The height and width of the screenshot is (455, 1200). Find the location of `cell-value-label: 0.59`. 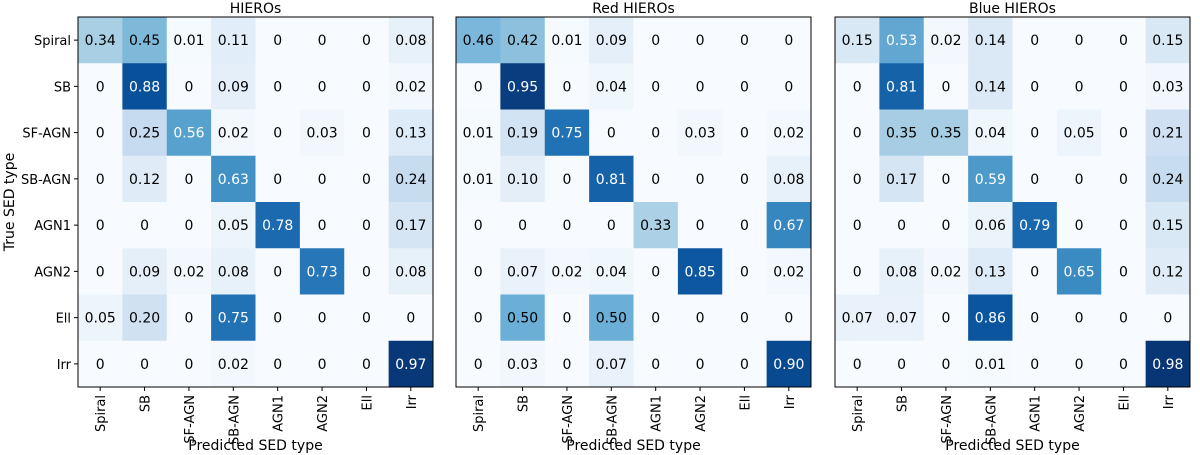

cell-value-label: 0.59 is located at coordinates (990, 180).